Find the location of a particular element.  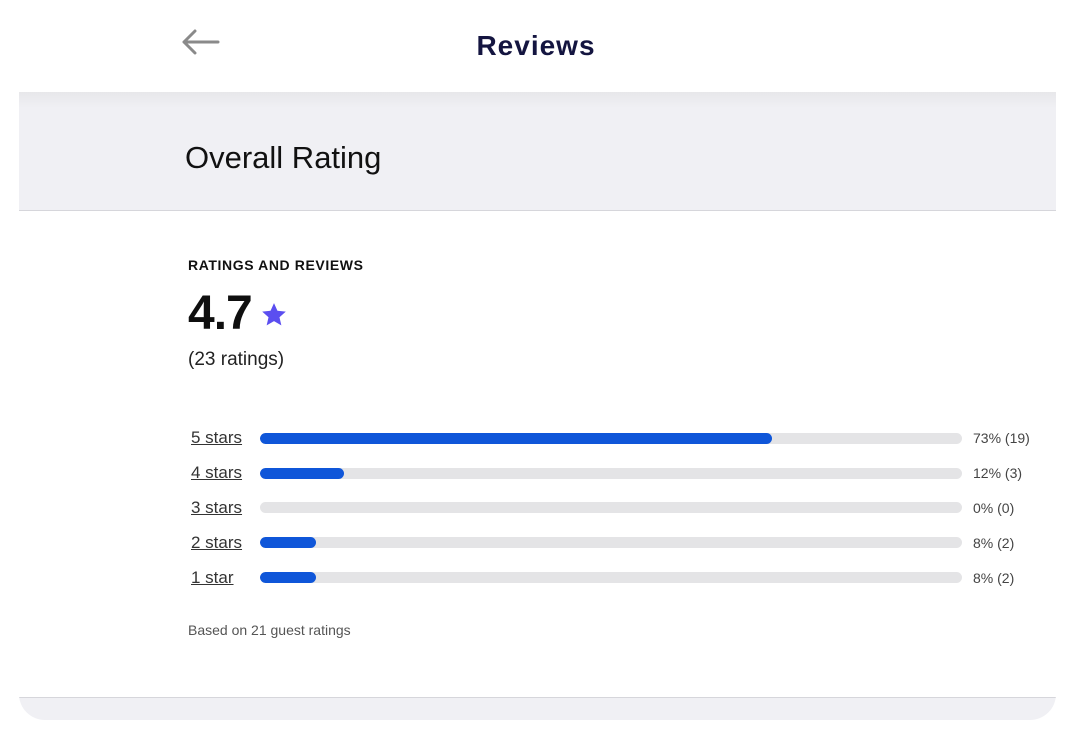

ratings-section-label: RATINGS AND REVIEWS is located at coordinates (276, 265).